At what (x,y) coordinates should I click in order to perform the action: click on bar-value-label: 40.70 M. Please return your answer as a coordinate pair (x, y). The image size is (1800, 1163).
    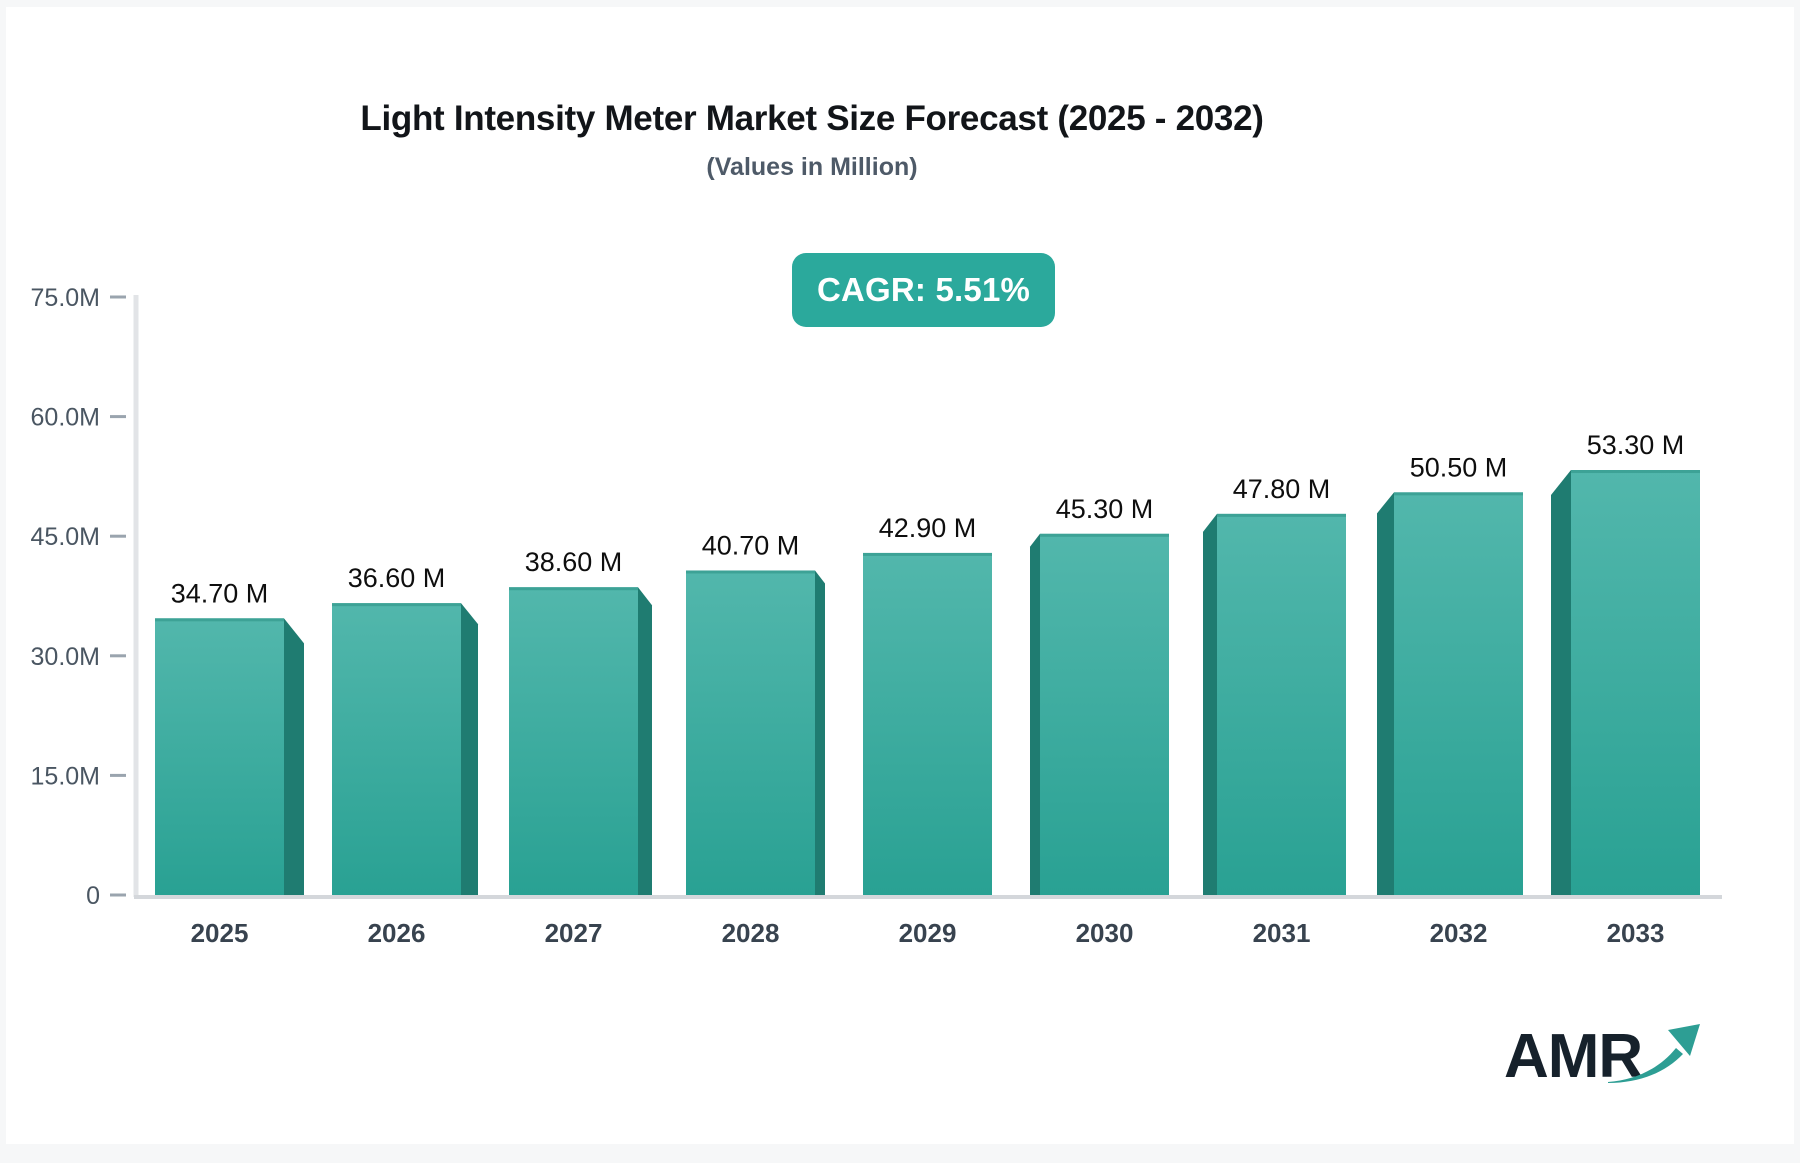
    Looking at the image, I should click on (751, 545).